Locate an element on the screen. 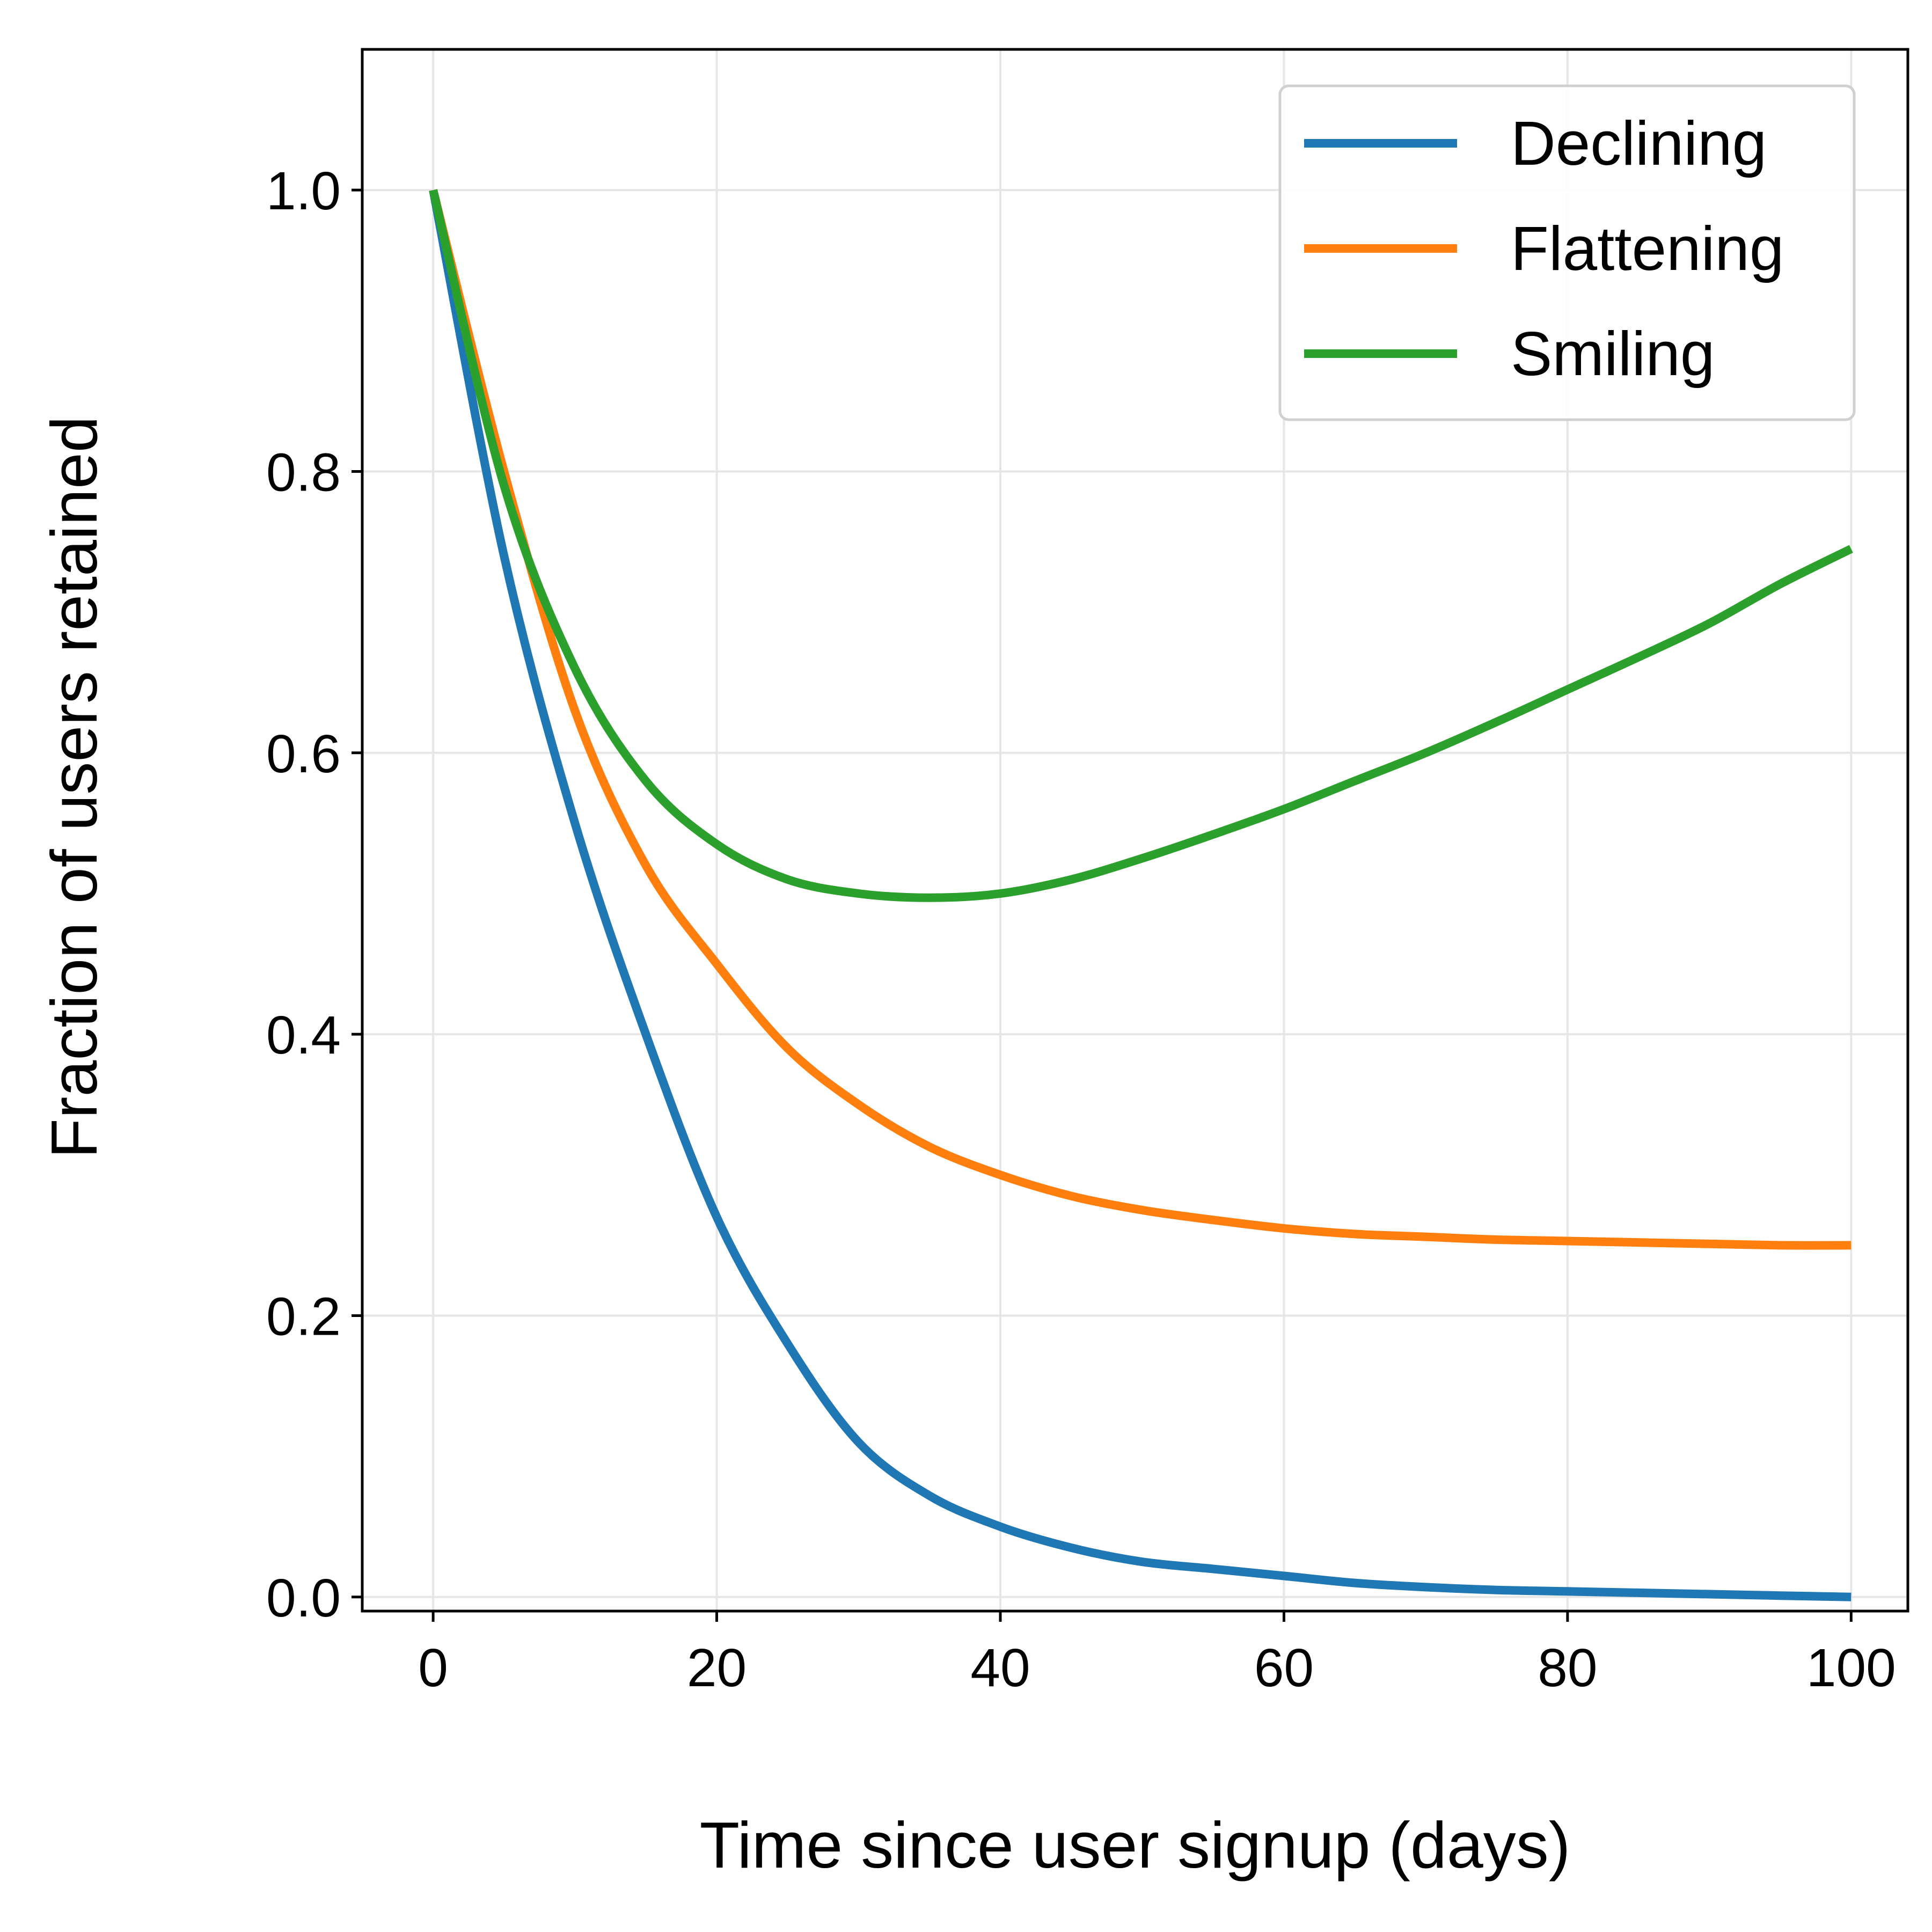  y-tick-label: 0.0 is located at coordinates (303, 1598).